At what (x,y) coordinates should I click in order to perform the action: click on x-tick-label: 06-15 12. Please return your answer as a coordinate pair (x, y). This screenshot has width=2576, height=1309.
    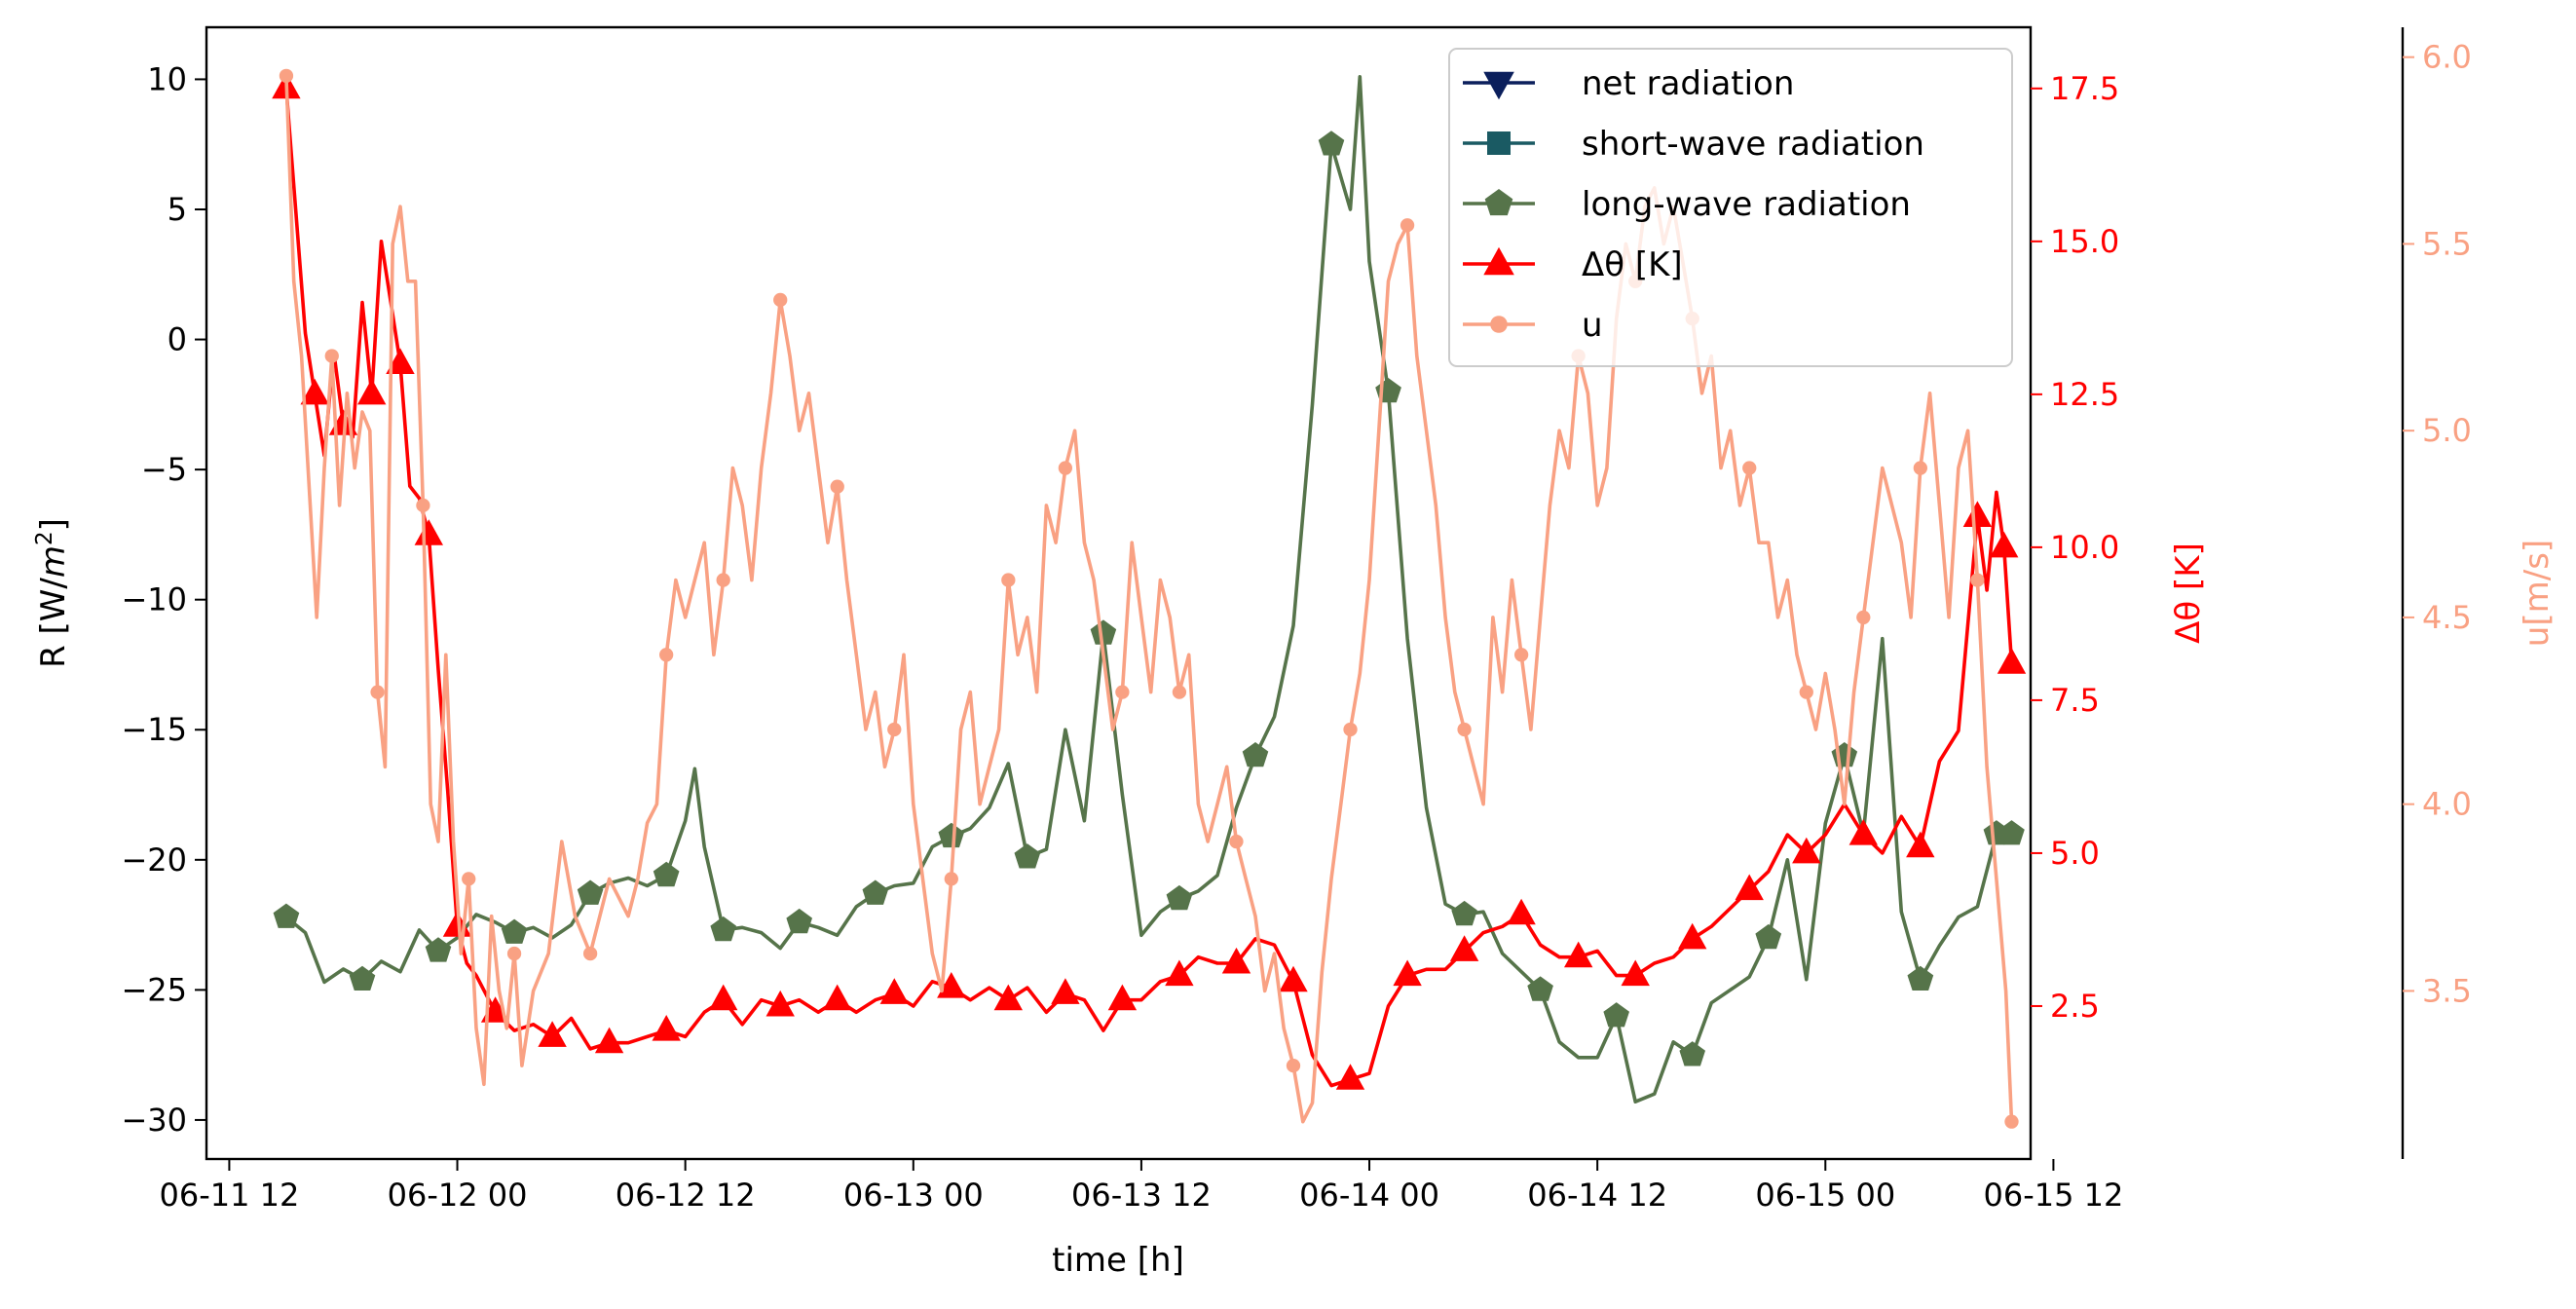
    Looking at the image, I should click on (2053, 1195).